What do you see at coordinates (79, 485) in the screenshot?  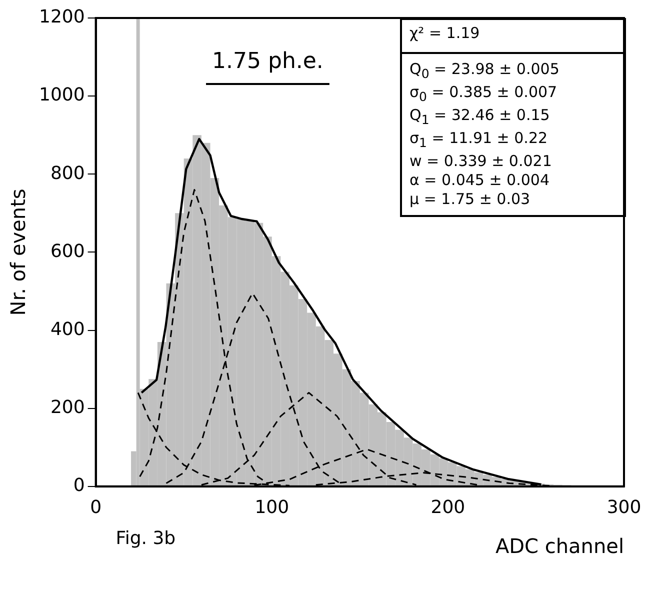 I see `y-tick-label: 0` at bounding box center [79, 485].